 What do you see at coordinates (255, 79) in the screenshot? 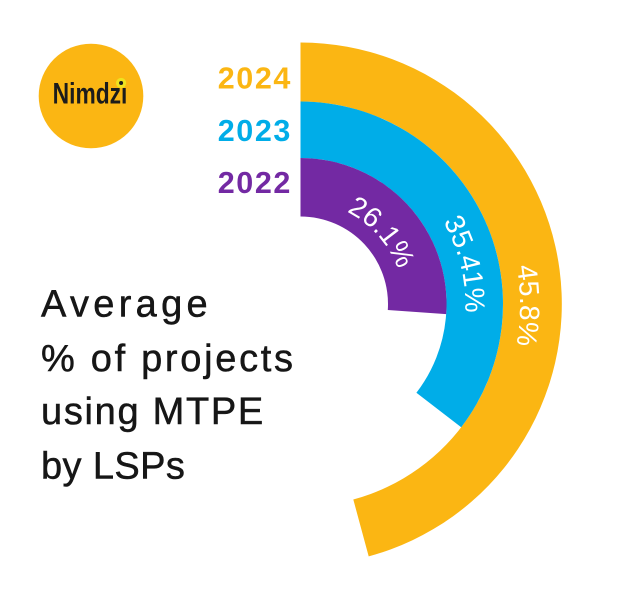
I see `svg-text: 2024` at bounding box center [255, 79].